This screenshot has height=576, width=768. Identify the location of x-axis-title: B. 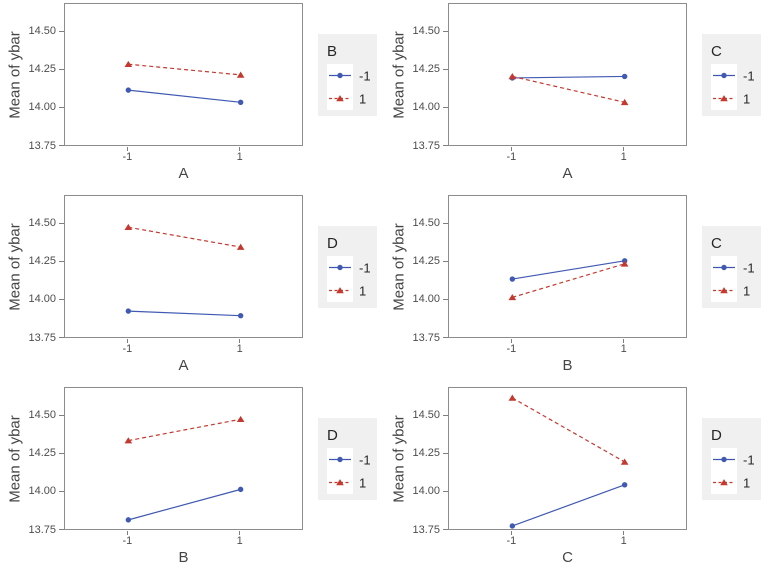
(567, 365).